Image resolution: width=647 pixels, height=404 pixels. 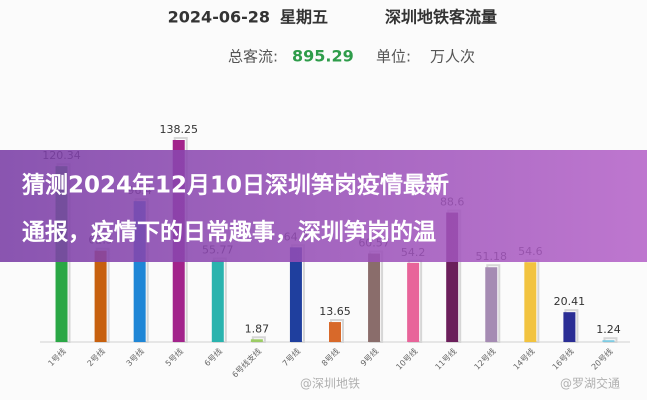 What do you see at coordinates (590, 383) in the screenshot?
I see `watermark: @罗湖交通` at bounding box center [590, 383].